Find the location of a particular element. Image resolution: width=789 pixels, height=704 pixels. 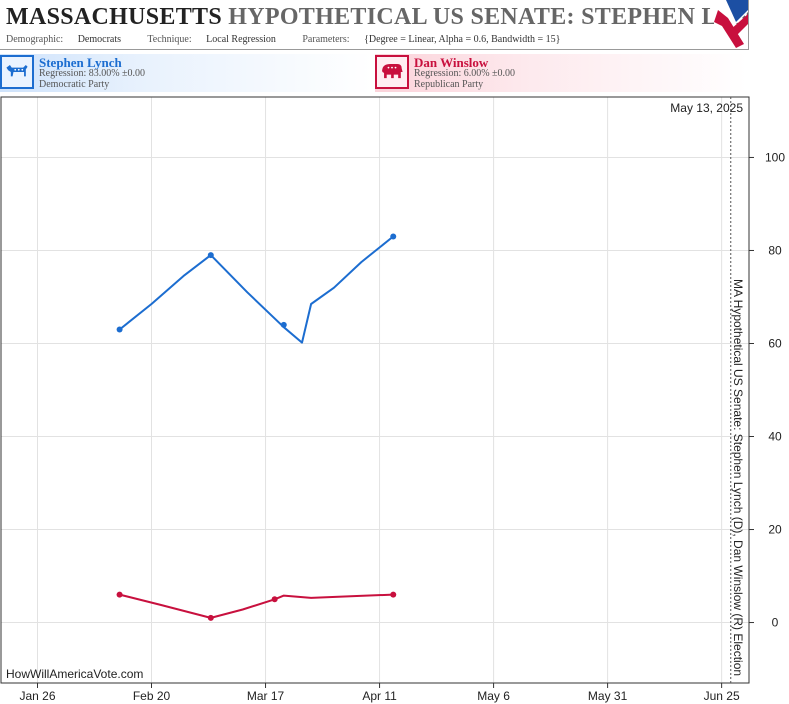

candidate-regression: Regression: 6.00% ±0.00 is located at coordinates (465, 73).